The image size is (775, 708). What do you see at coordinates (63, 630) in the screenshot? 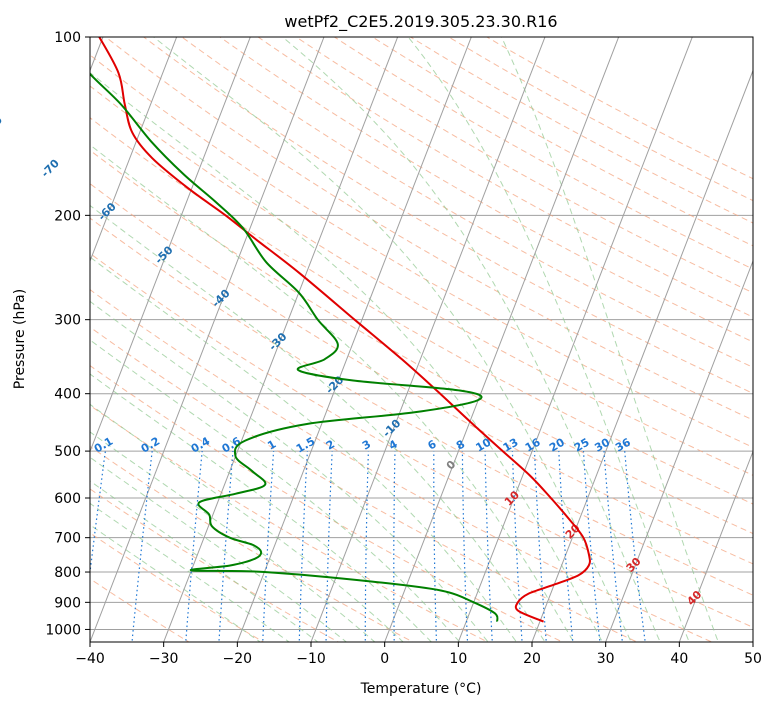
I see `y-tick-label: 1000` at bounding box center [63, 630].